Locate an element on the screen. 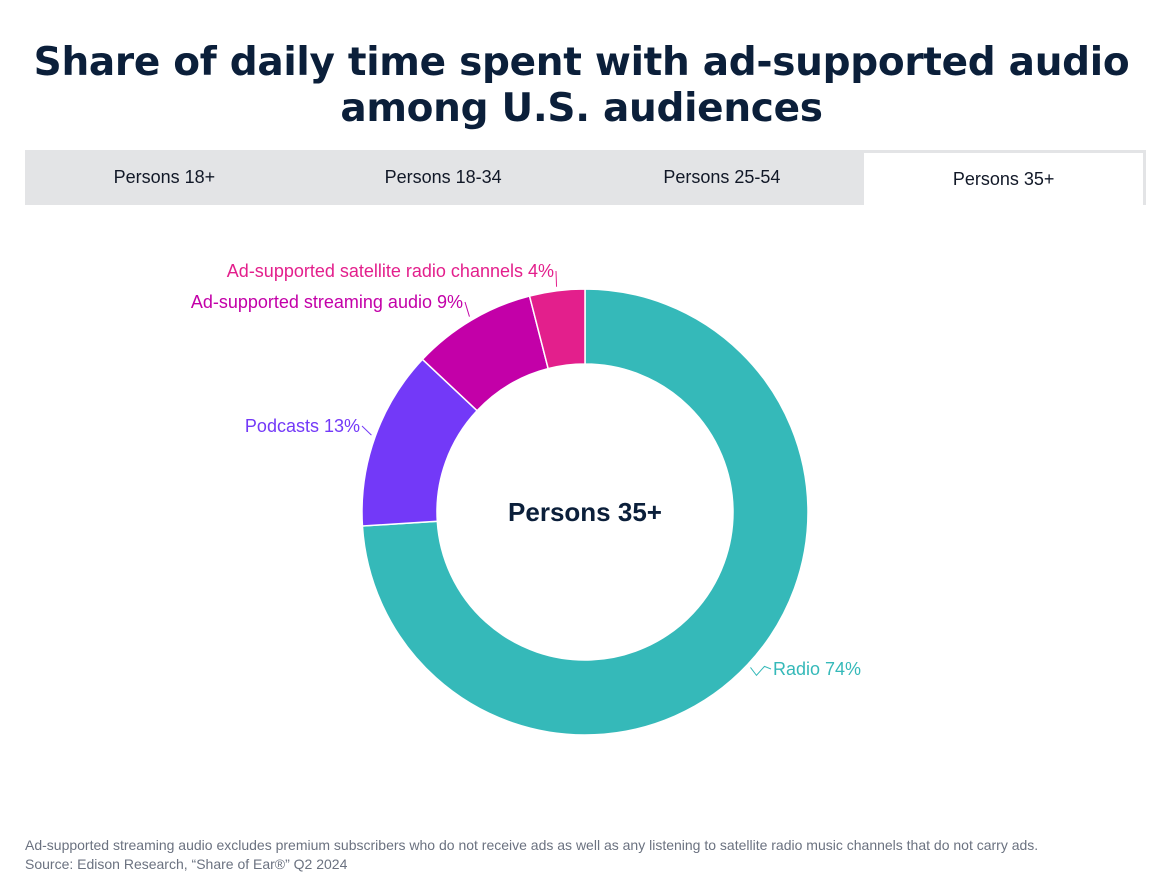 This screenshot has width=1163, height=880. tab-persons-18-34: Persons 18-34 is located at coordinates (443, 177).